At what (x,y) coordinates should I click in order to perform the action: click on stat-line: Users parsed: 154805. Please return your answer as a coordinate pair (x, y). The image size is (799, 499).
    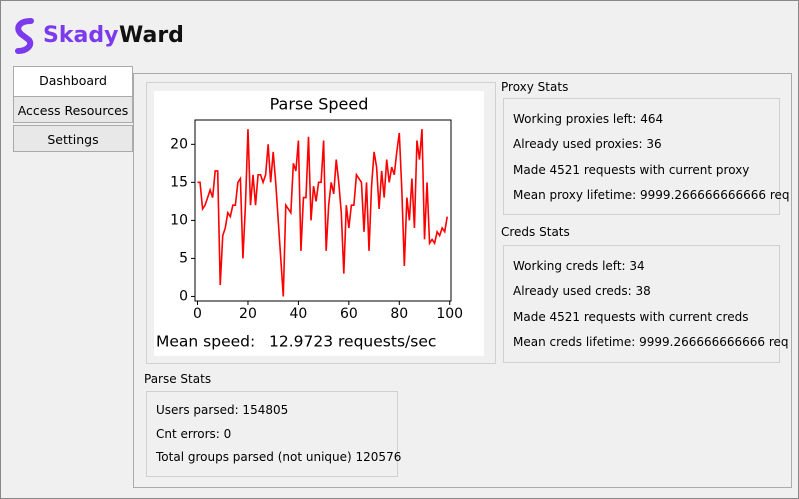
    Looking at the image, I should click on (222, 410).